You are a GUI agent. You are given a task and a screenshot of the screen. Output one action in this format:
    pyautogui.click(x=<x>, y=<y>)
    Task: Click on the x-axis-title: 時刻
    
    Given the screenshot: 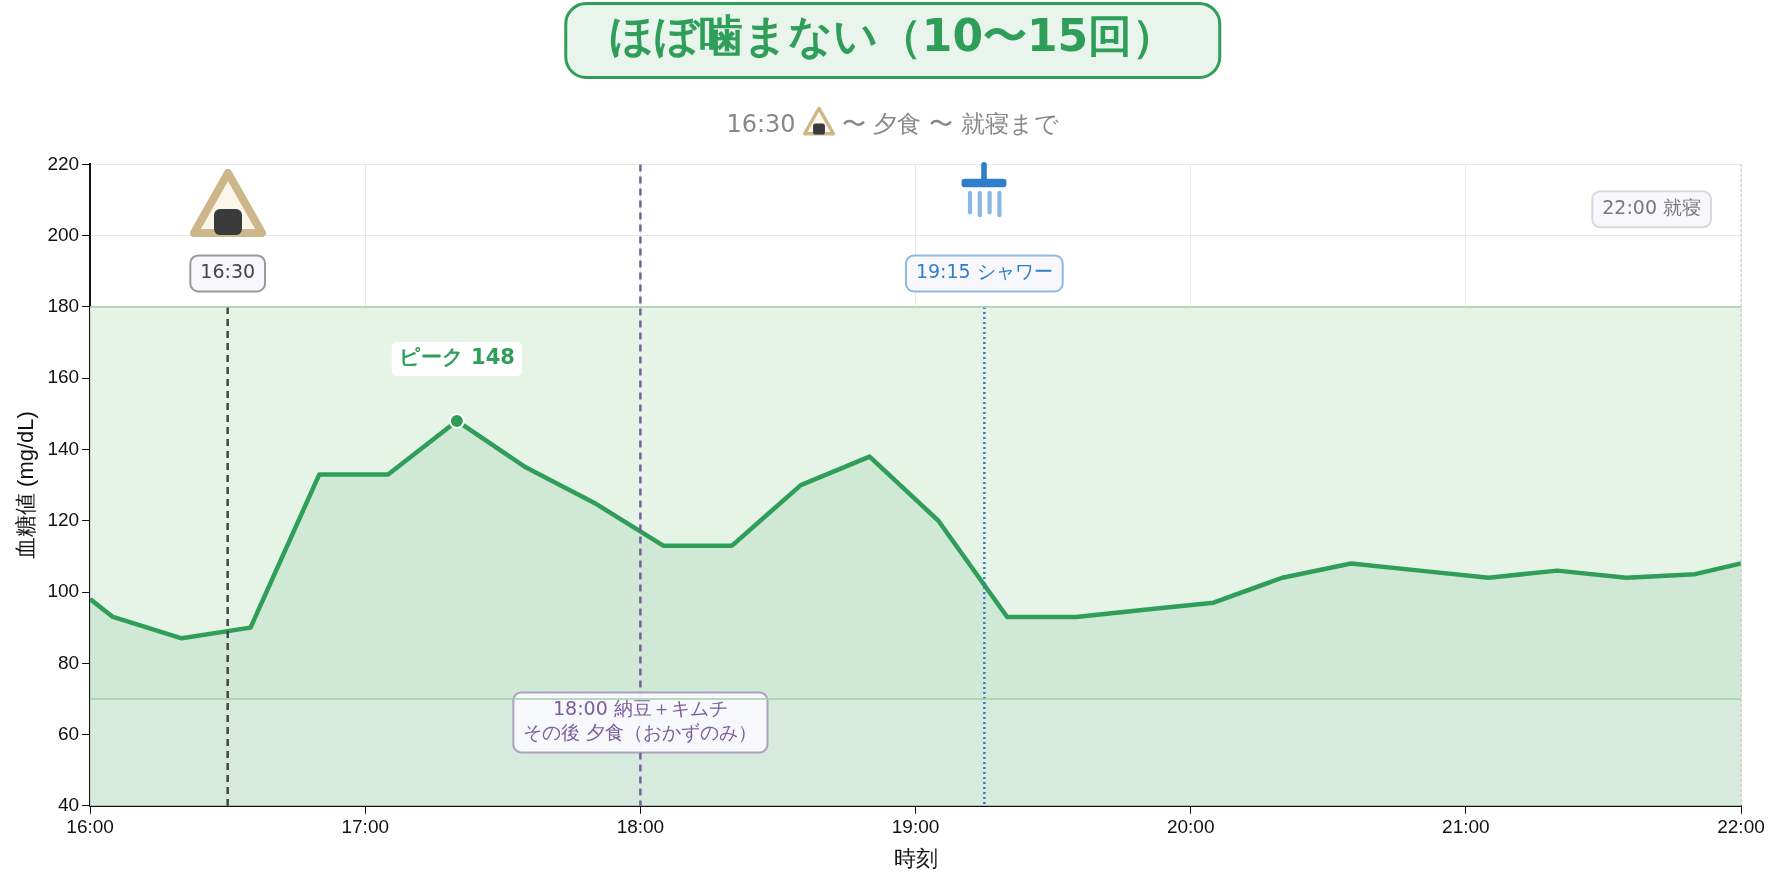 What is the action you would take?
    pyautogui.click(x=915, y=858)
    